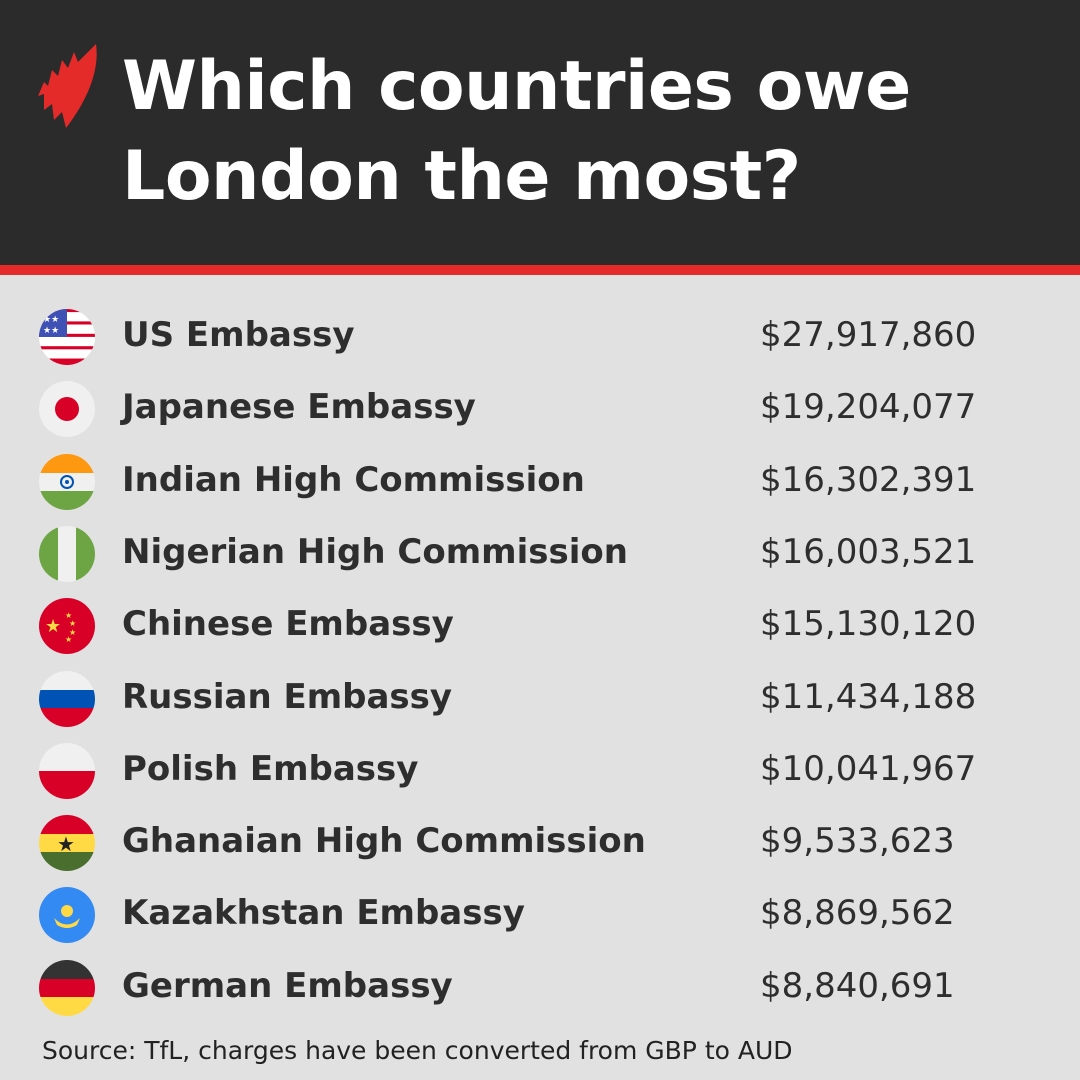  Describe the element at coordinates (868, 407) in the screenshot. I see `amount-owed: $19,204,077` at that location.